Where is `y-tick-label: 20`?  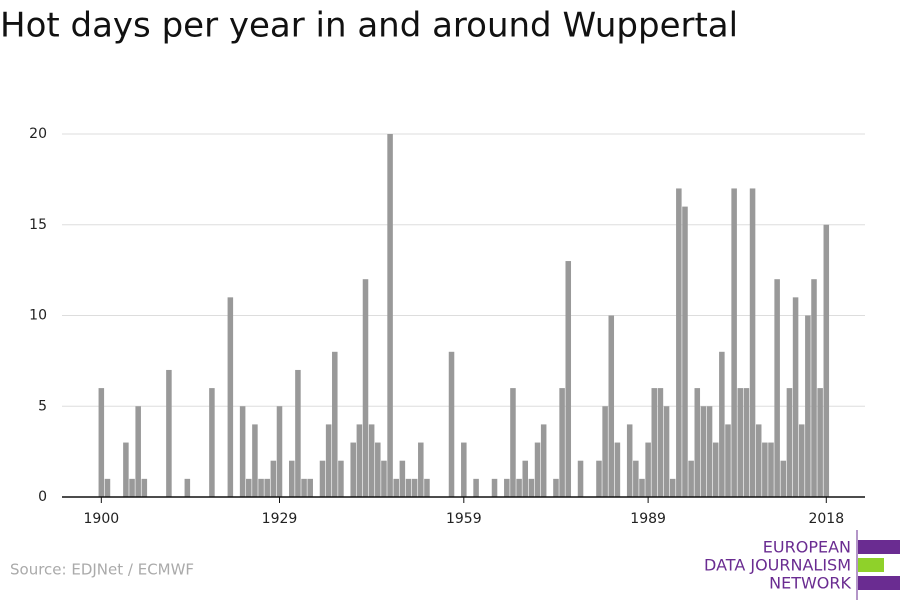
y-tick-label: 20 is located at coordinates (38, 134).